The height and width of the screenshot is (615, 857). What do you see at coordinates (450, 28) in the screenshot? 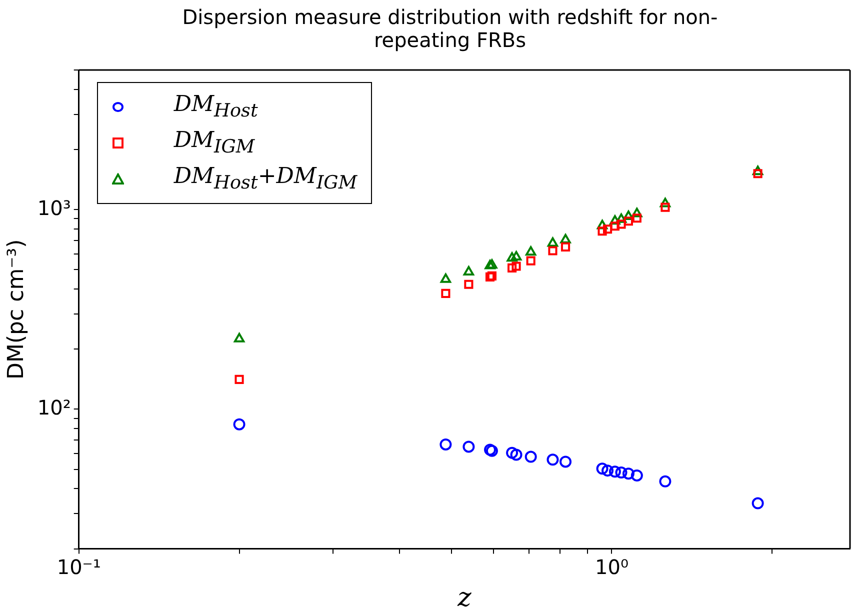
I see `chart-title: Dispersion measure distribution with redshift for non-repeating FRBs` at bounding box center [450, 28].